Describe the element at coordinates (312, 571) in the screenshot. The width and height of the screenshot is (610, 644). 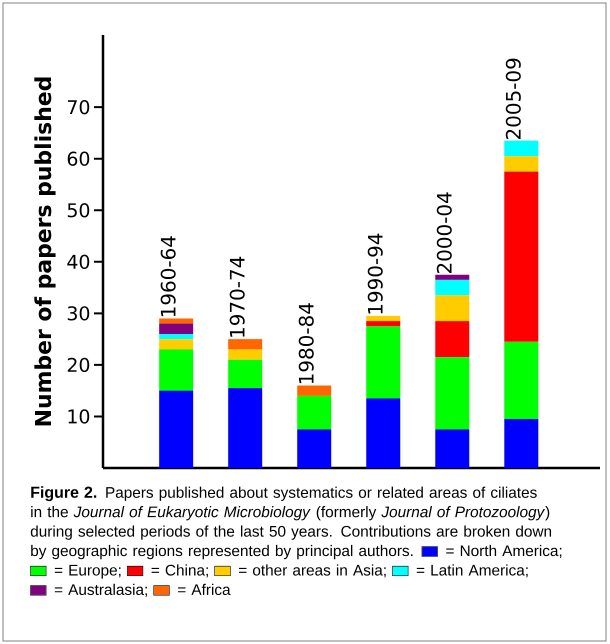
I see `legend-label: = other areas in Asia;` at that location.